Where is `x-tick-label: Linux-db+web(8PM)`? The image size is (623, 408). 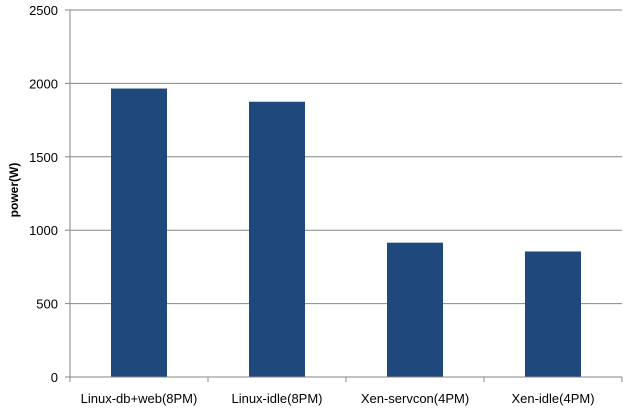
x-tick-label: Linux-db+web(8PM) is located at coordinates (139, 398).